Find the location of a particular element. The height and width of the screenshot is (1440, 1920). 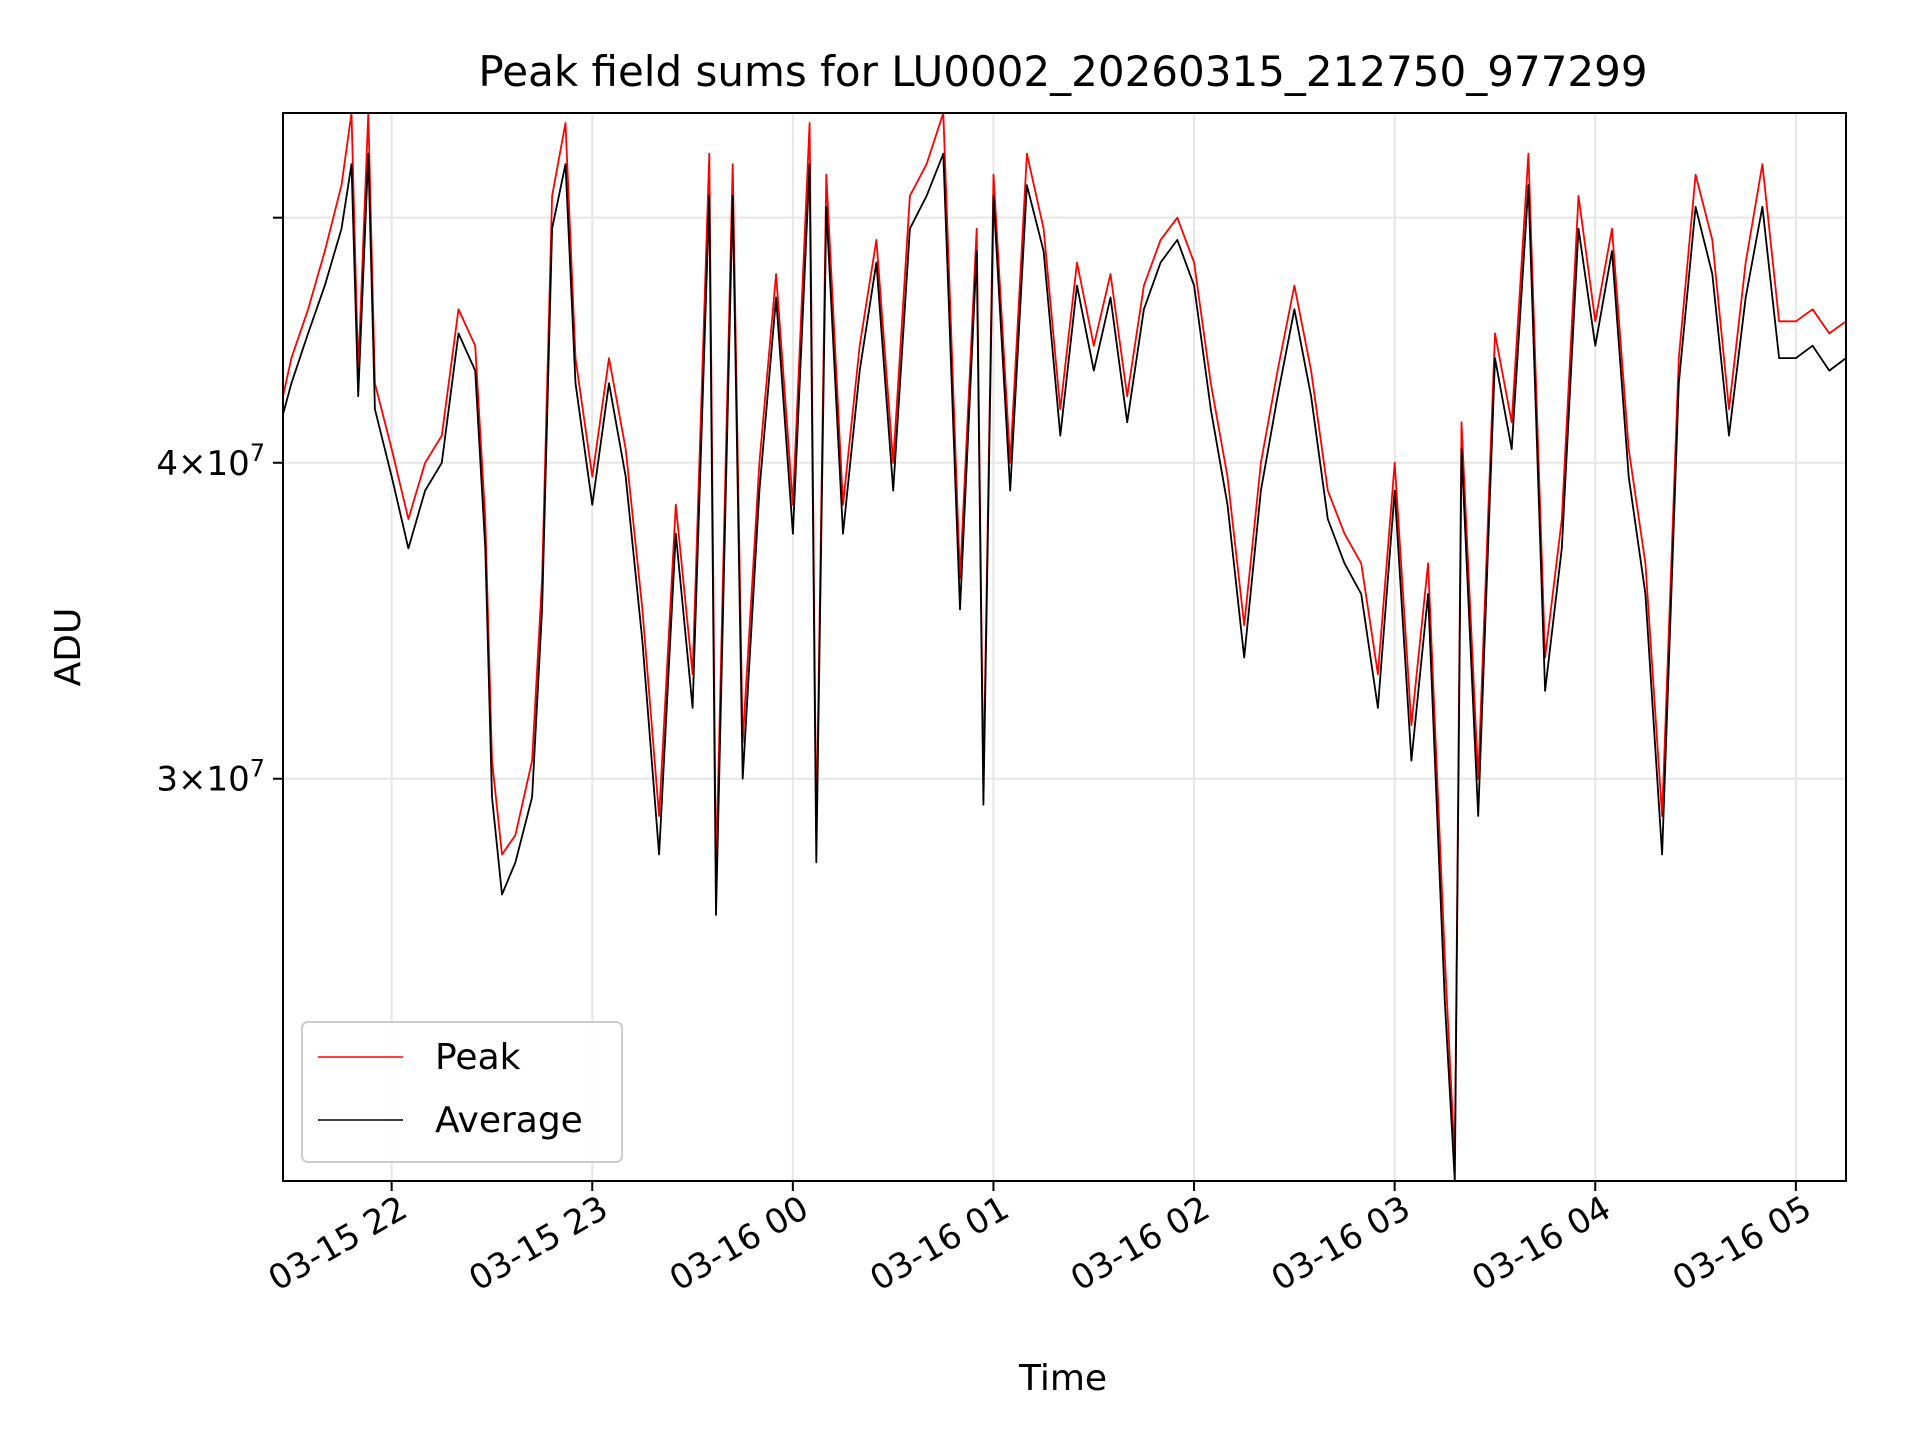

legend: Peak Average is located at coordinates (462, 1092).